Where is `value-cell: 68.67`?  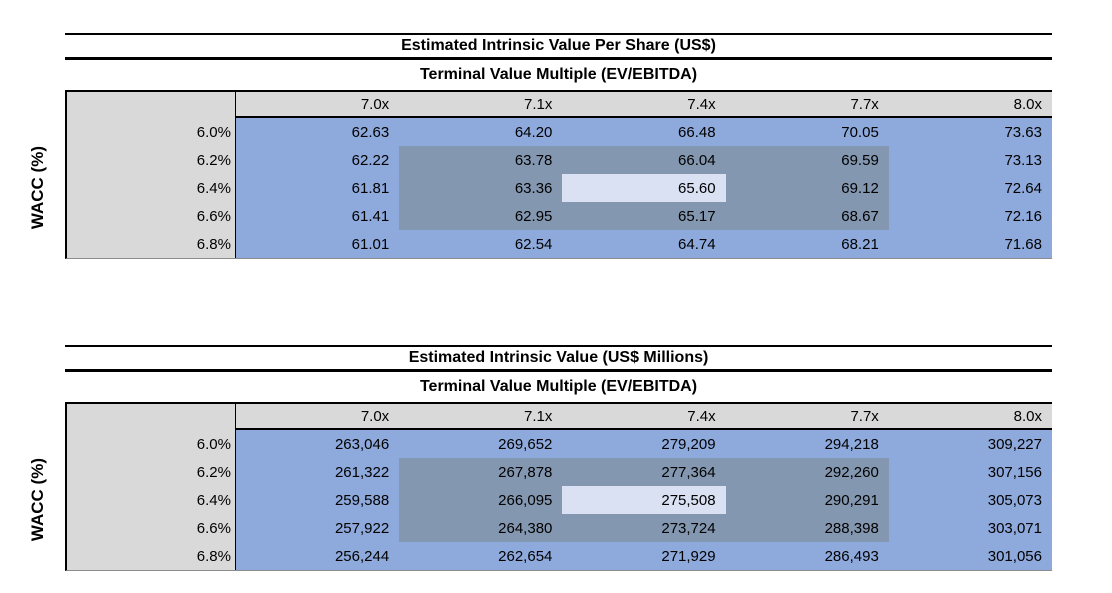
value-cell: 68.67 is located at coordinates (807, 216).